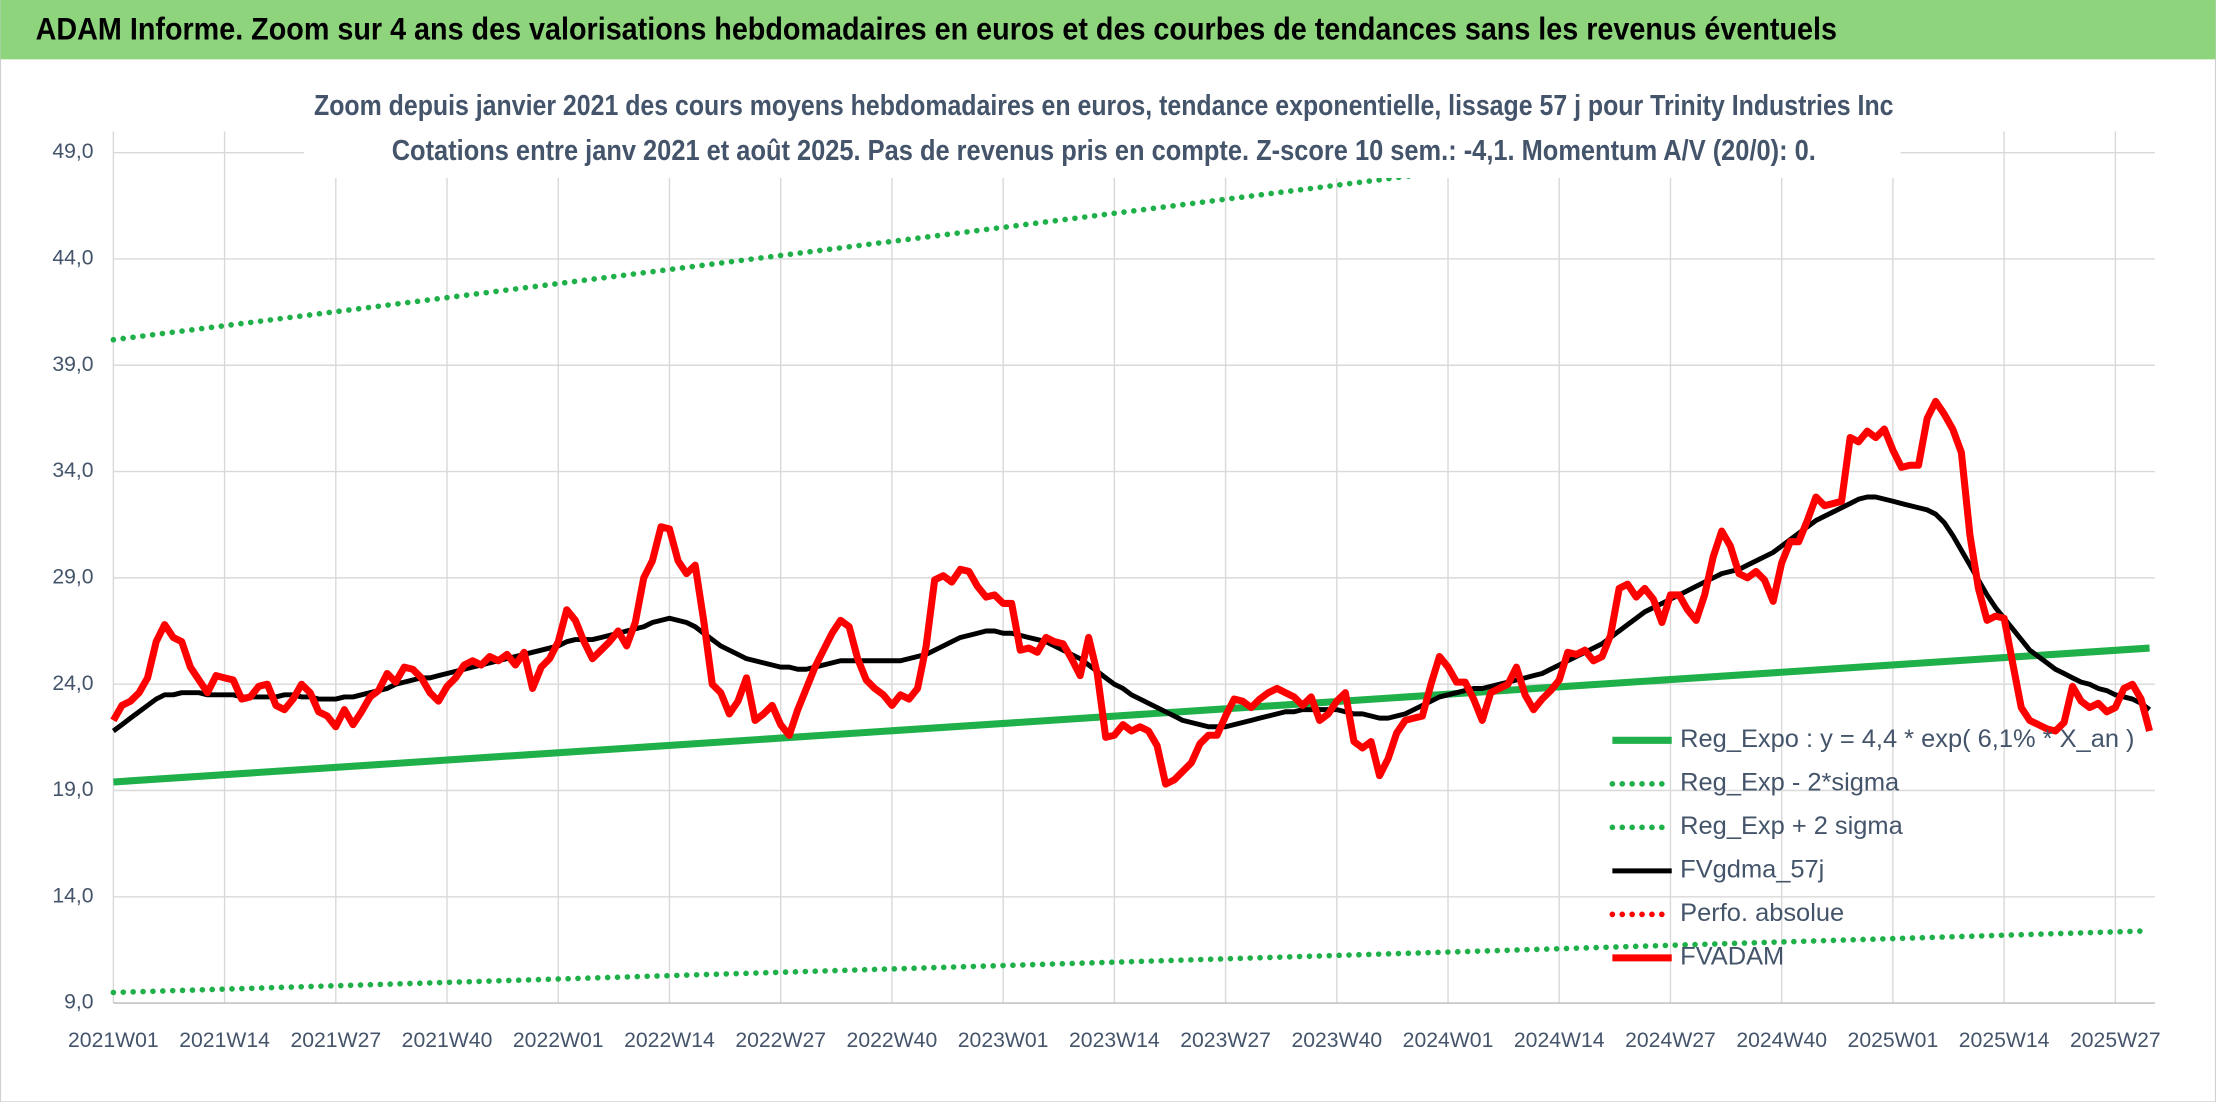  I want to click on x-tick-label: 2025W27, so click(2115, 1040).